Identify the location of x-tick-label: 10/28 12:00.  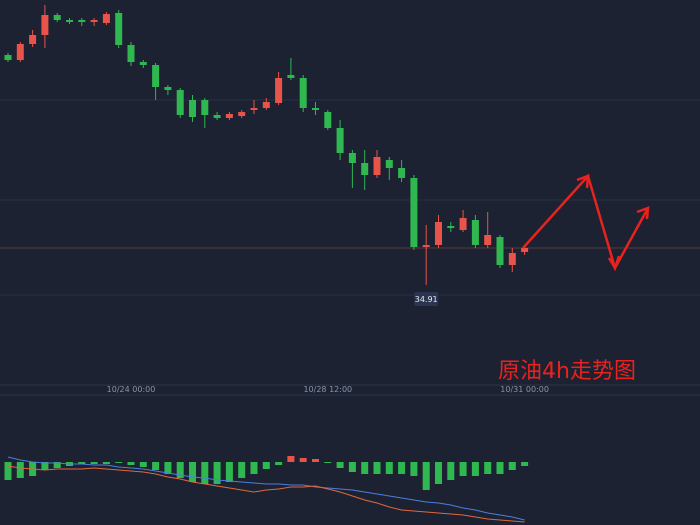
(327, 389).